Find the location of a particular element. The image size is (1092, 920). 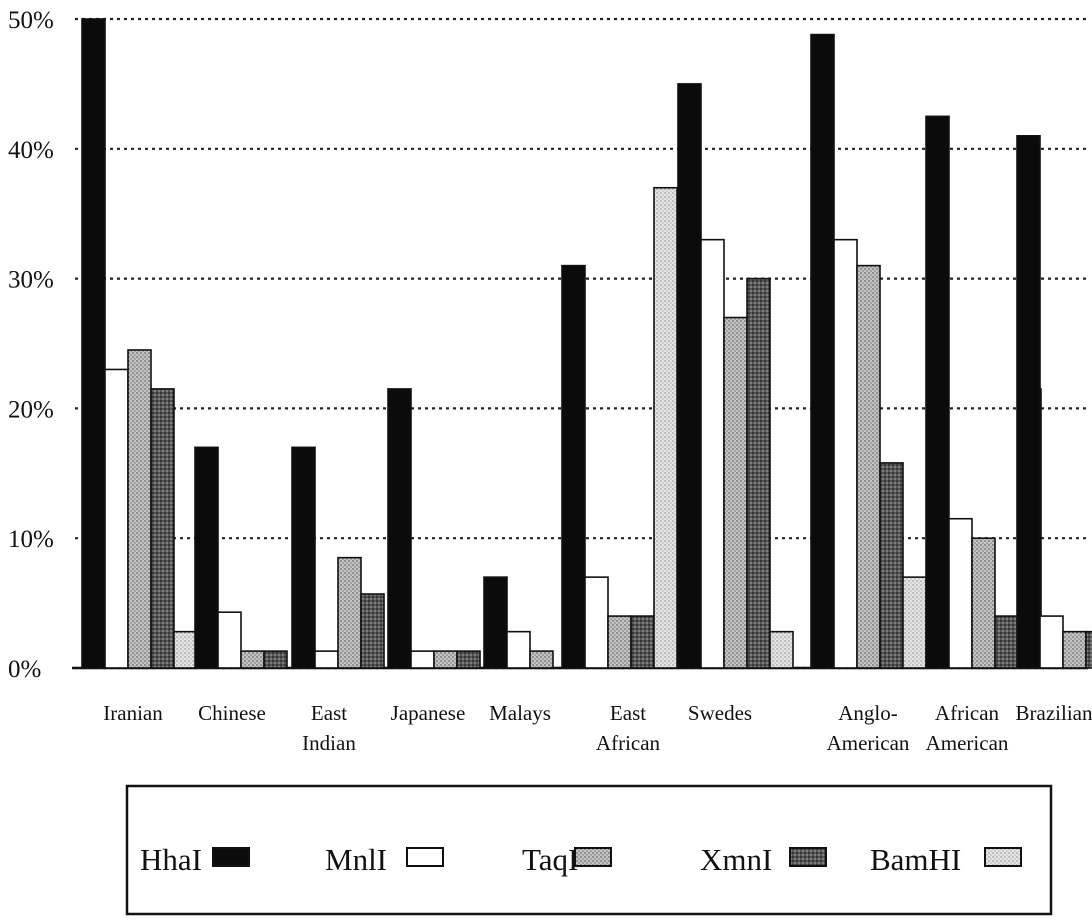

bar-hhai-swedes is located at coordinates (689, 376).